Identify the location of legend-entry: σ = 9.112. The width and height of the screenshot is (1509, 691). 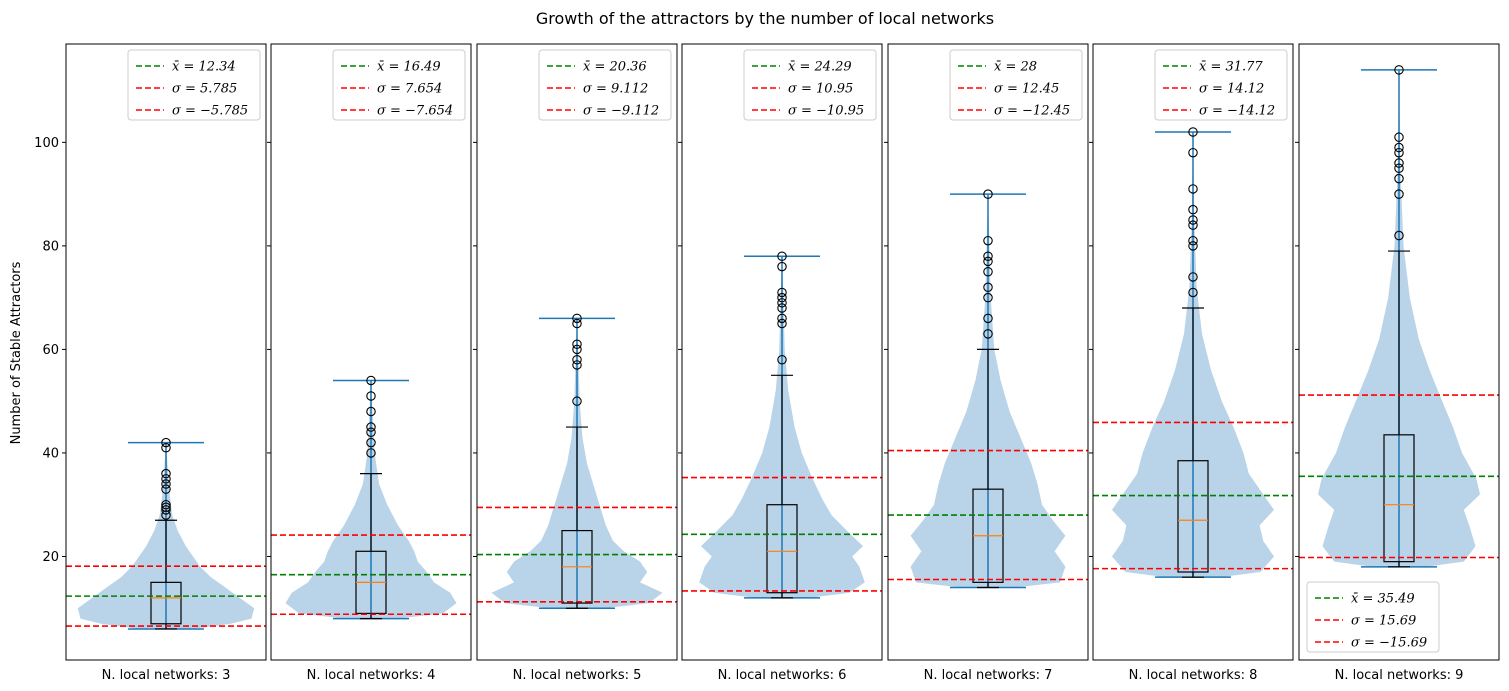
(615, 89).